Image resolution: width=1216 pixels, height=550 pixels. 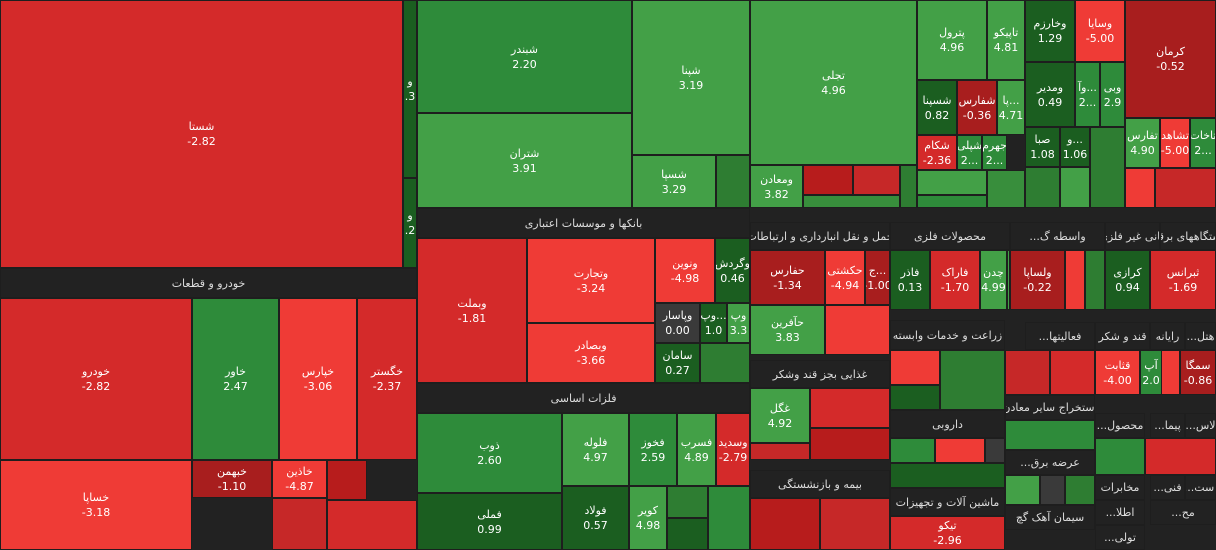 What do you see at coordinates (387, 371) in the screenshot?
I see `stock-symbol: خگستر` at bounding box center [387, 371].